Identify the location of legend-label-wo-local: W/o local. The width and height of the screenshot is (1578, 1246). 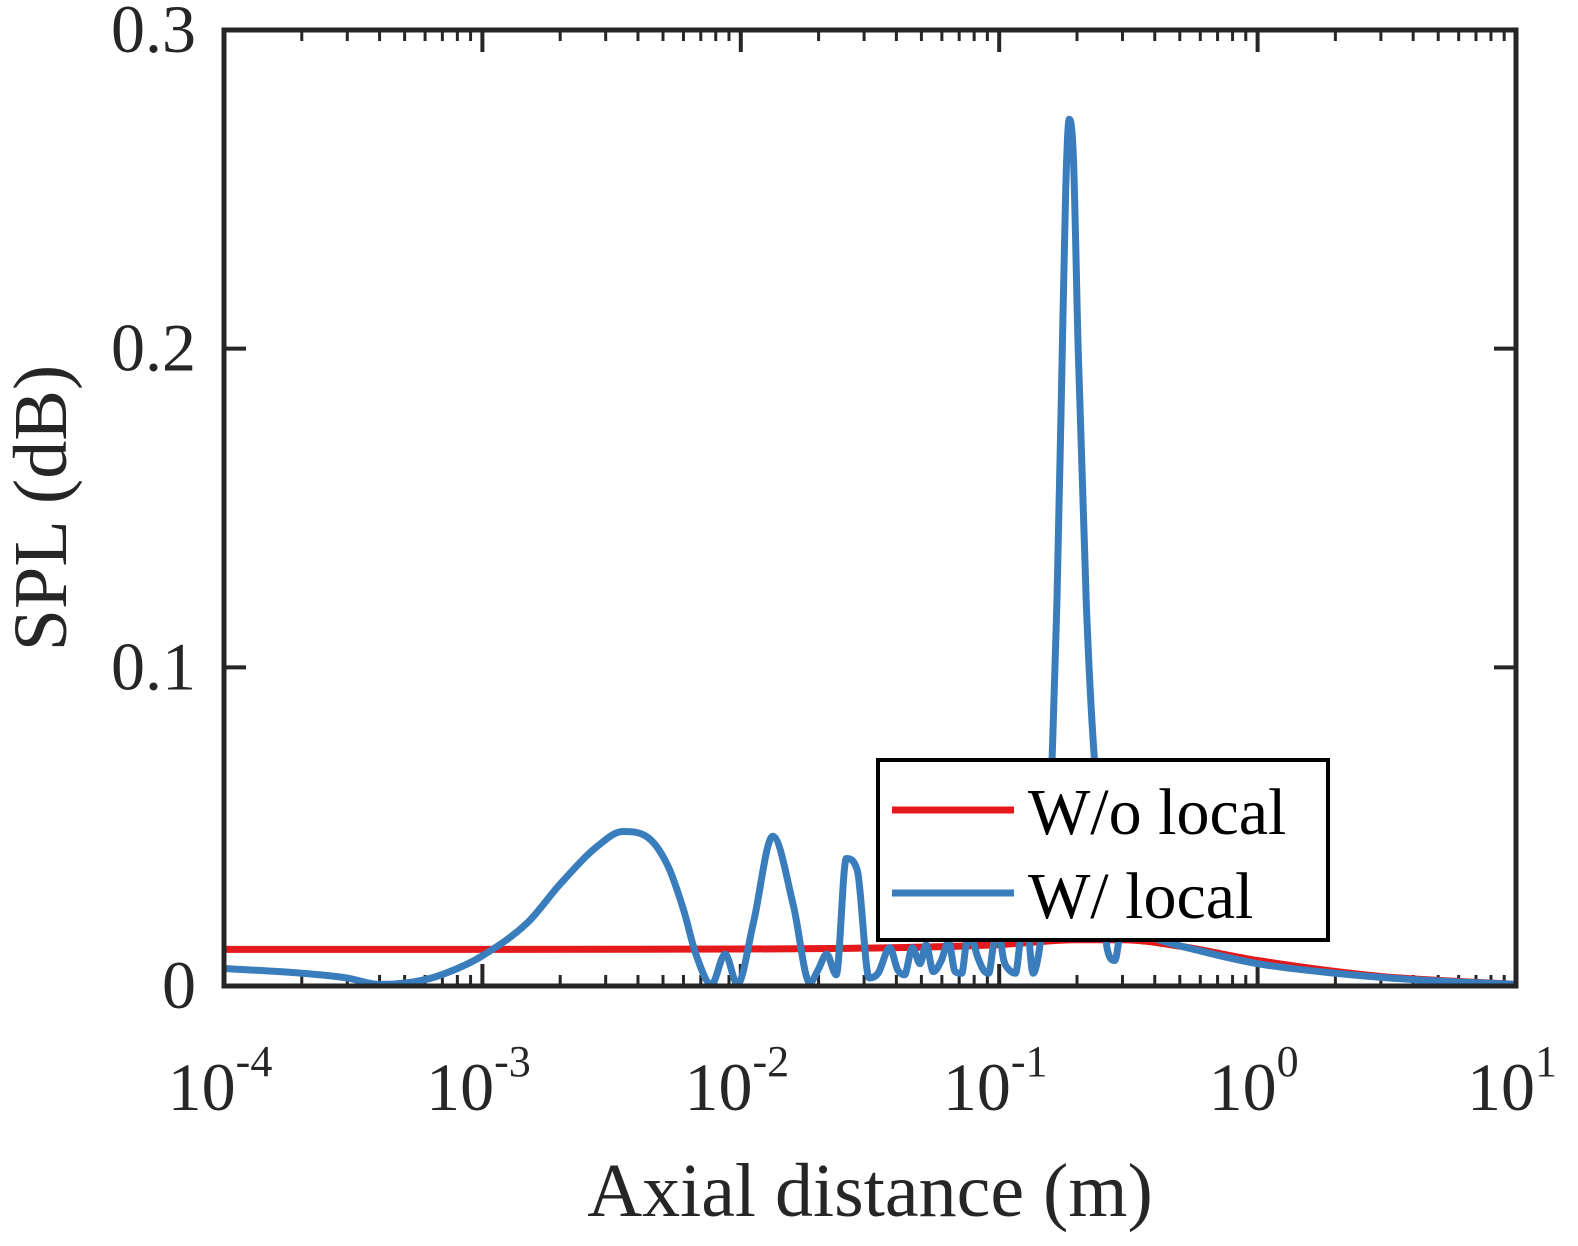
(1157, 812).